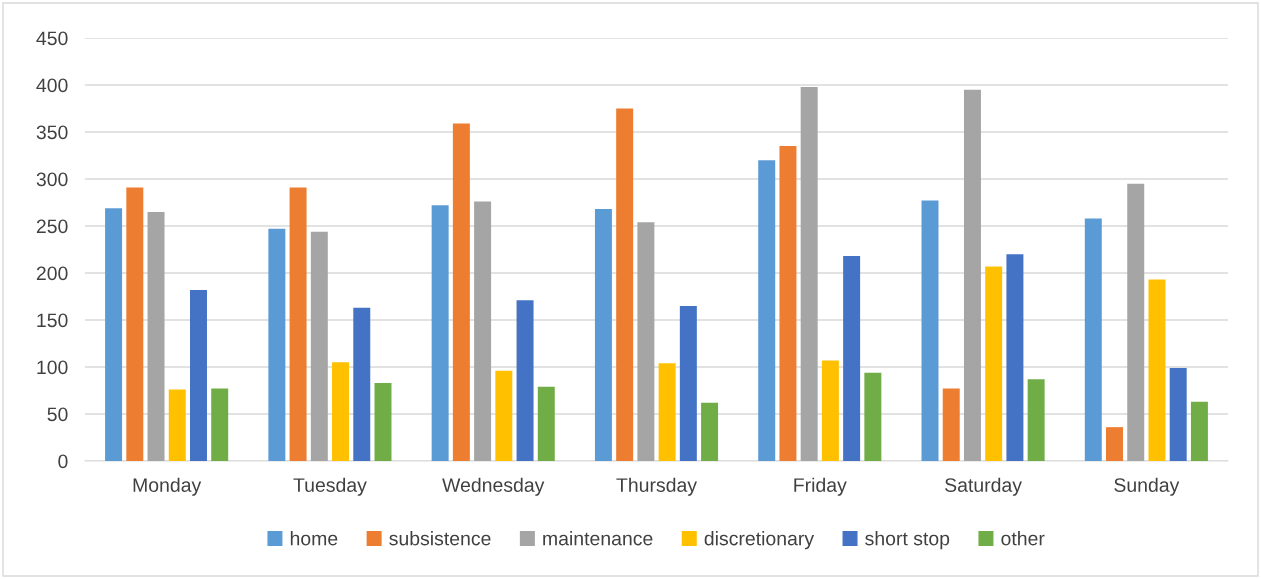  I want to click on y-tick-label: 100, so click(52, 367).